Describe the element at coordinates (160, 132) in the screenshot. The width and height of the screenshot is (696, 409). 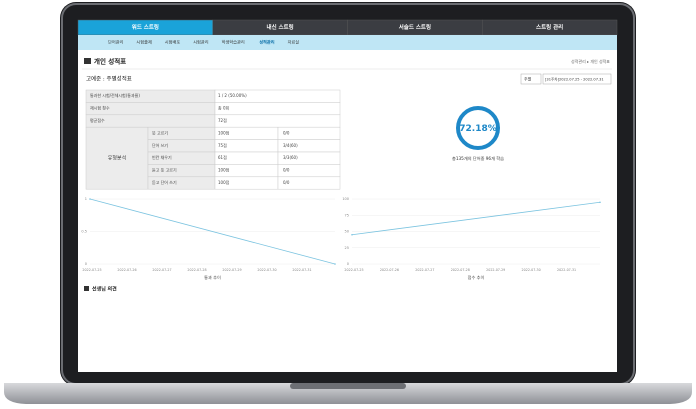
I see `type-name: 뜻 고르기` at that location.